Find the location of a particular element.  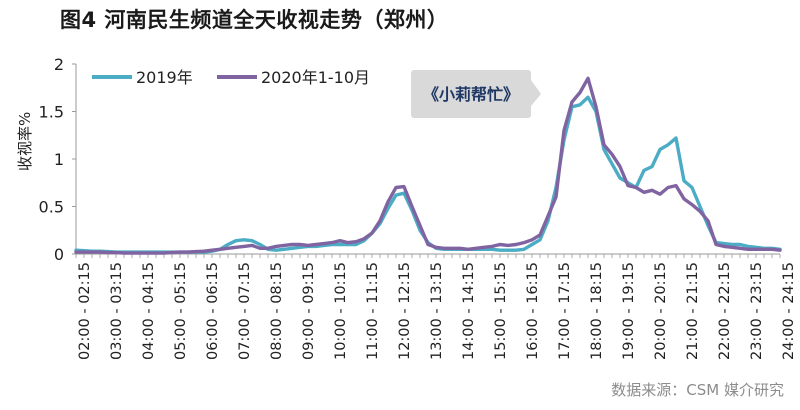

annotation-label: 《小莉帮忙》 is located at coordinates (471, 94).